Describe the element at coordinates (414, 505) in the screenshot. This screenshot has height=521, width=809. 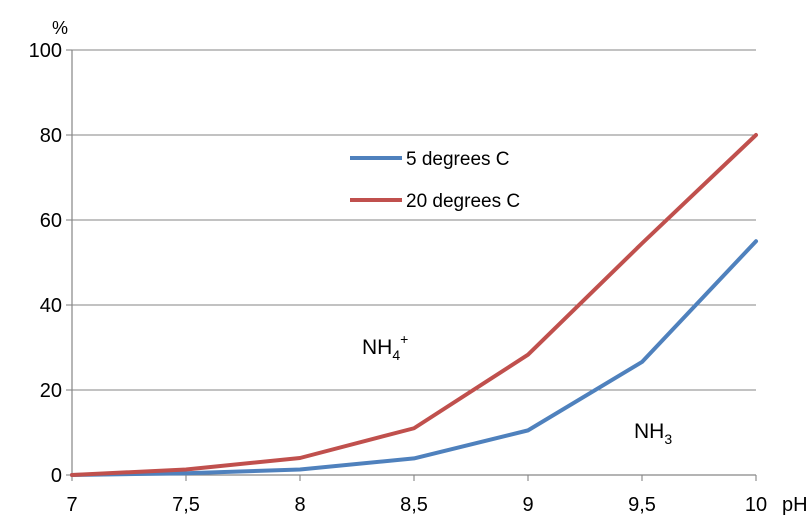
I see `x-tick-label: 8,5` at that location.